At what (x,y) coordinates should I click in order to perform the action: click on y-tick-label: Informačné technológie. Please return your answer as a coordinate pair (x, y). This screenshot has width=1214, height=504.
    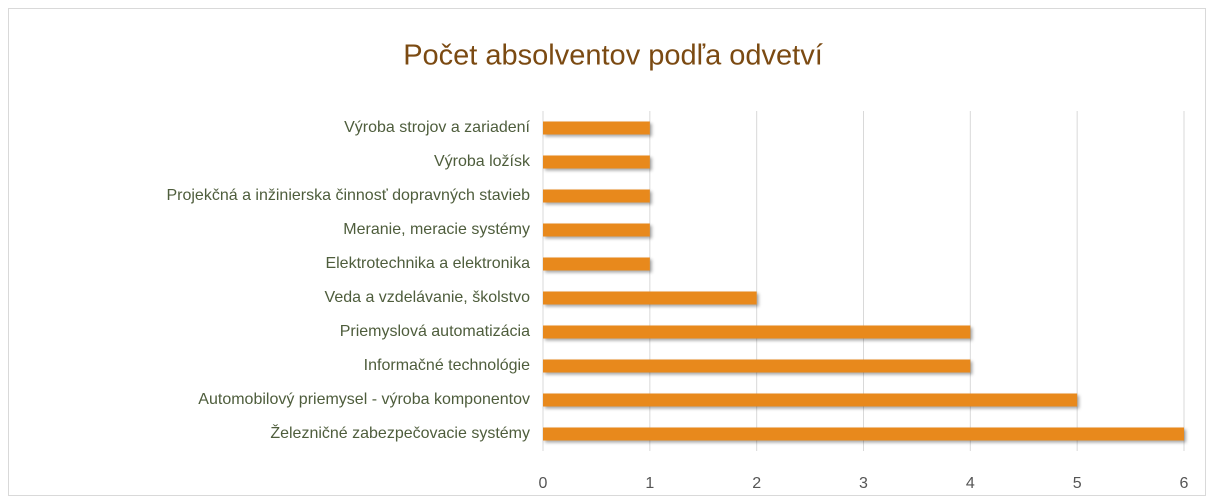
    Looking at the image, I should click on (447, 365).